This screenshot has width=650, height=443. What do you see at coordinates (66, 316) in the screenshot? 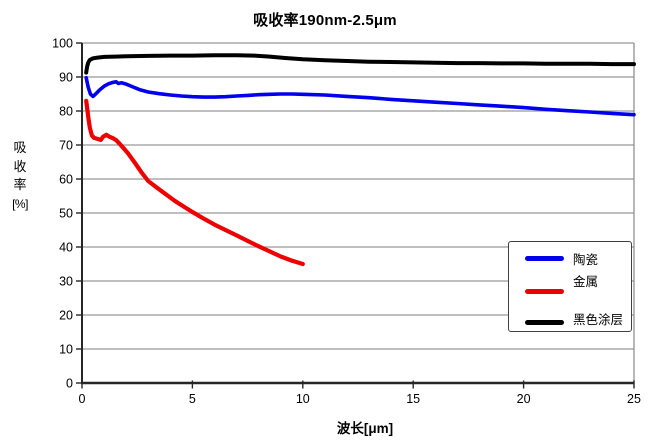
I see `y-tick-label-20: 20` at bounding box center [66, 316].